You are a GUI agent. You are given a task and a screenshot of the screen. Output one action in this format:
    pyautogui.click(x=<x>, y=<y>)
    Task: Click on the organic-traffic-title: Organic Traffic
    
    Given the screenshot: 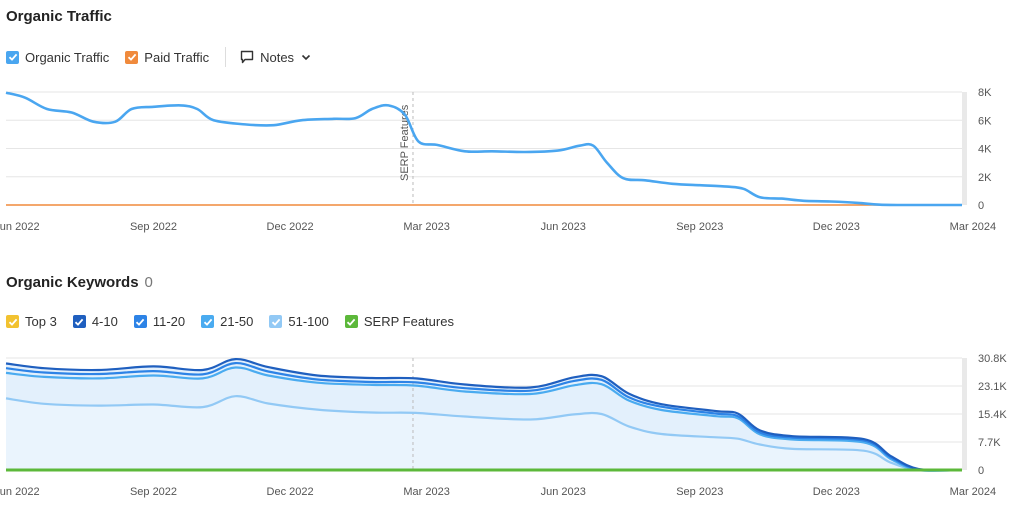 What is the action you would take?
    pyautogui.click(x=59, y=16)
    